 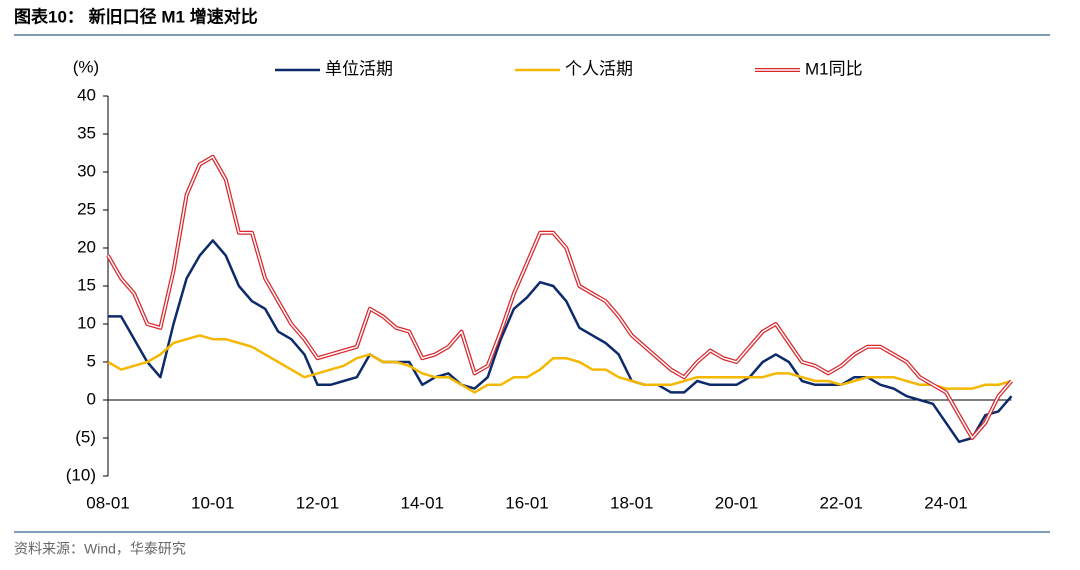 I want to click on x-tick-label: 22-01, so click(x=841, y=502).